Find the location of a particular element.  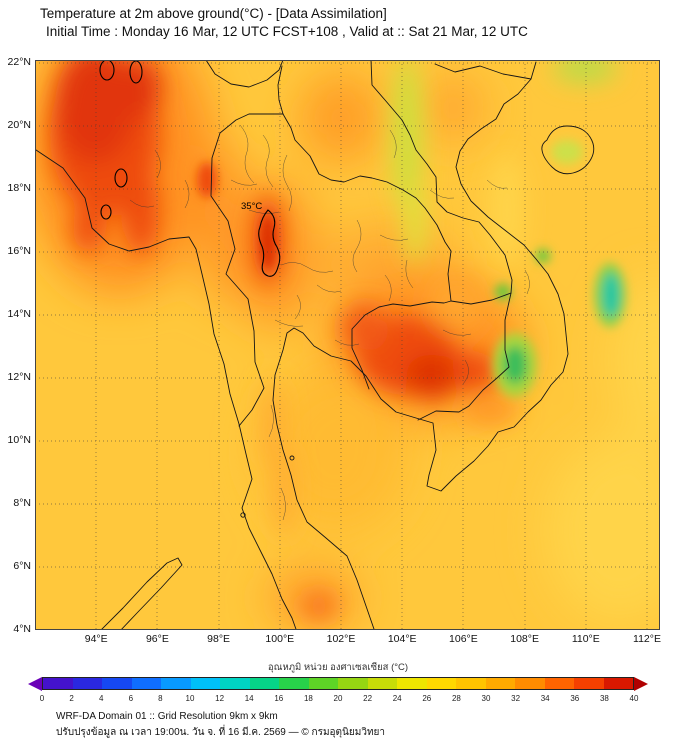

border-thailand-cambodia is located at coordinates (401, 345).